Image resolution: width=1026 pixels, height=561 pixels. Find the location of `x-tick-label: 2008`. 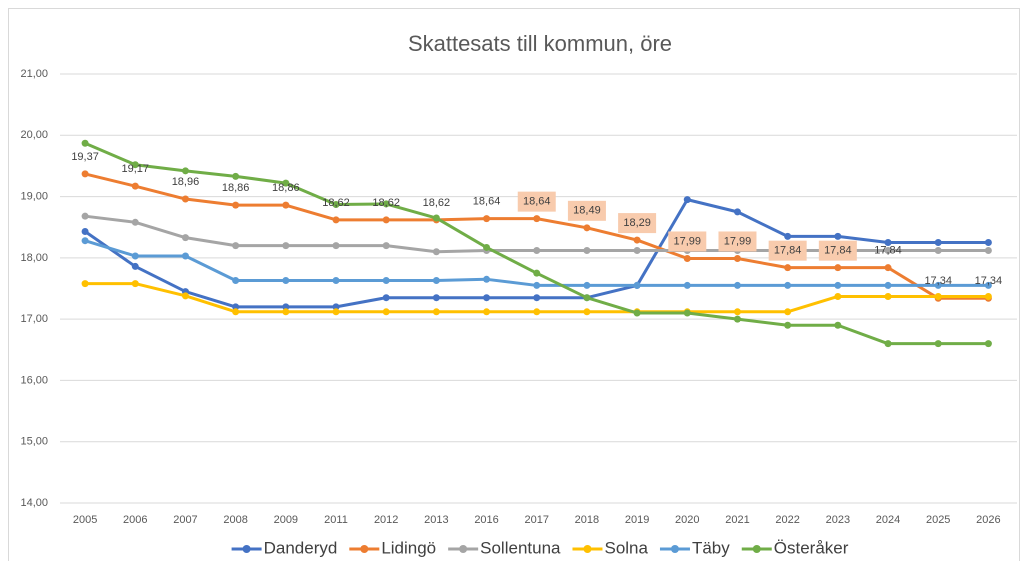

x-tick-label: 2008 is located at coordinates (235, 520).